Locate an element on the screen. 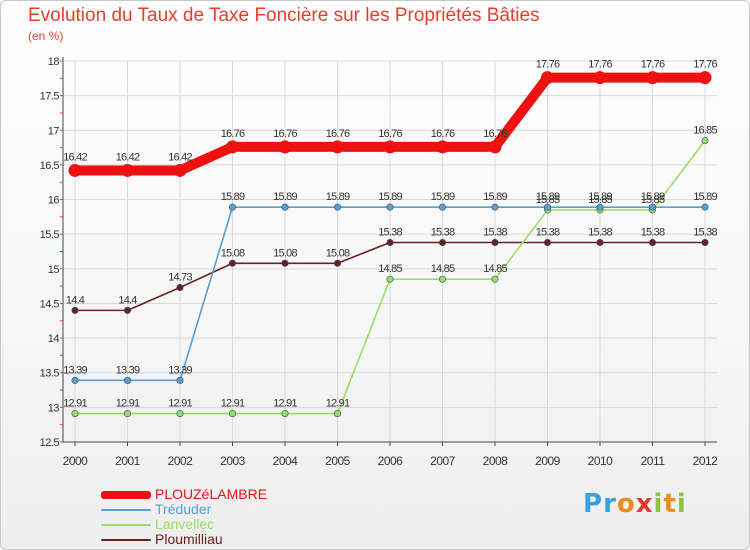 Image resolution: width=750 pixels, height=550 pixels. logo-letter: P is located at coordinates (593, 504).